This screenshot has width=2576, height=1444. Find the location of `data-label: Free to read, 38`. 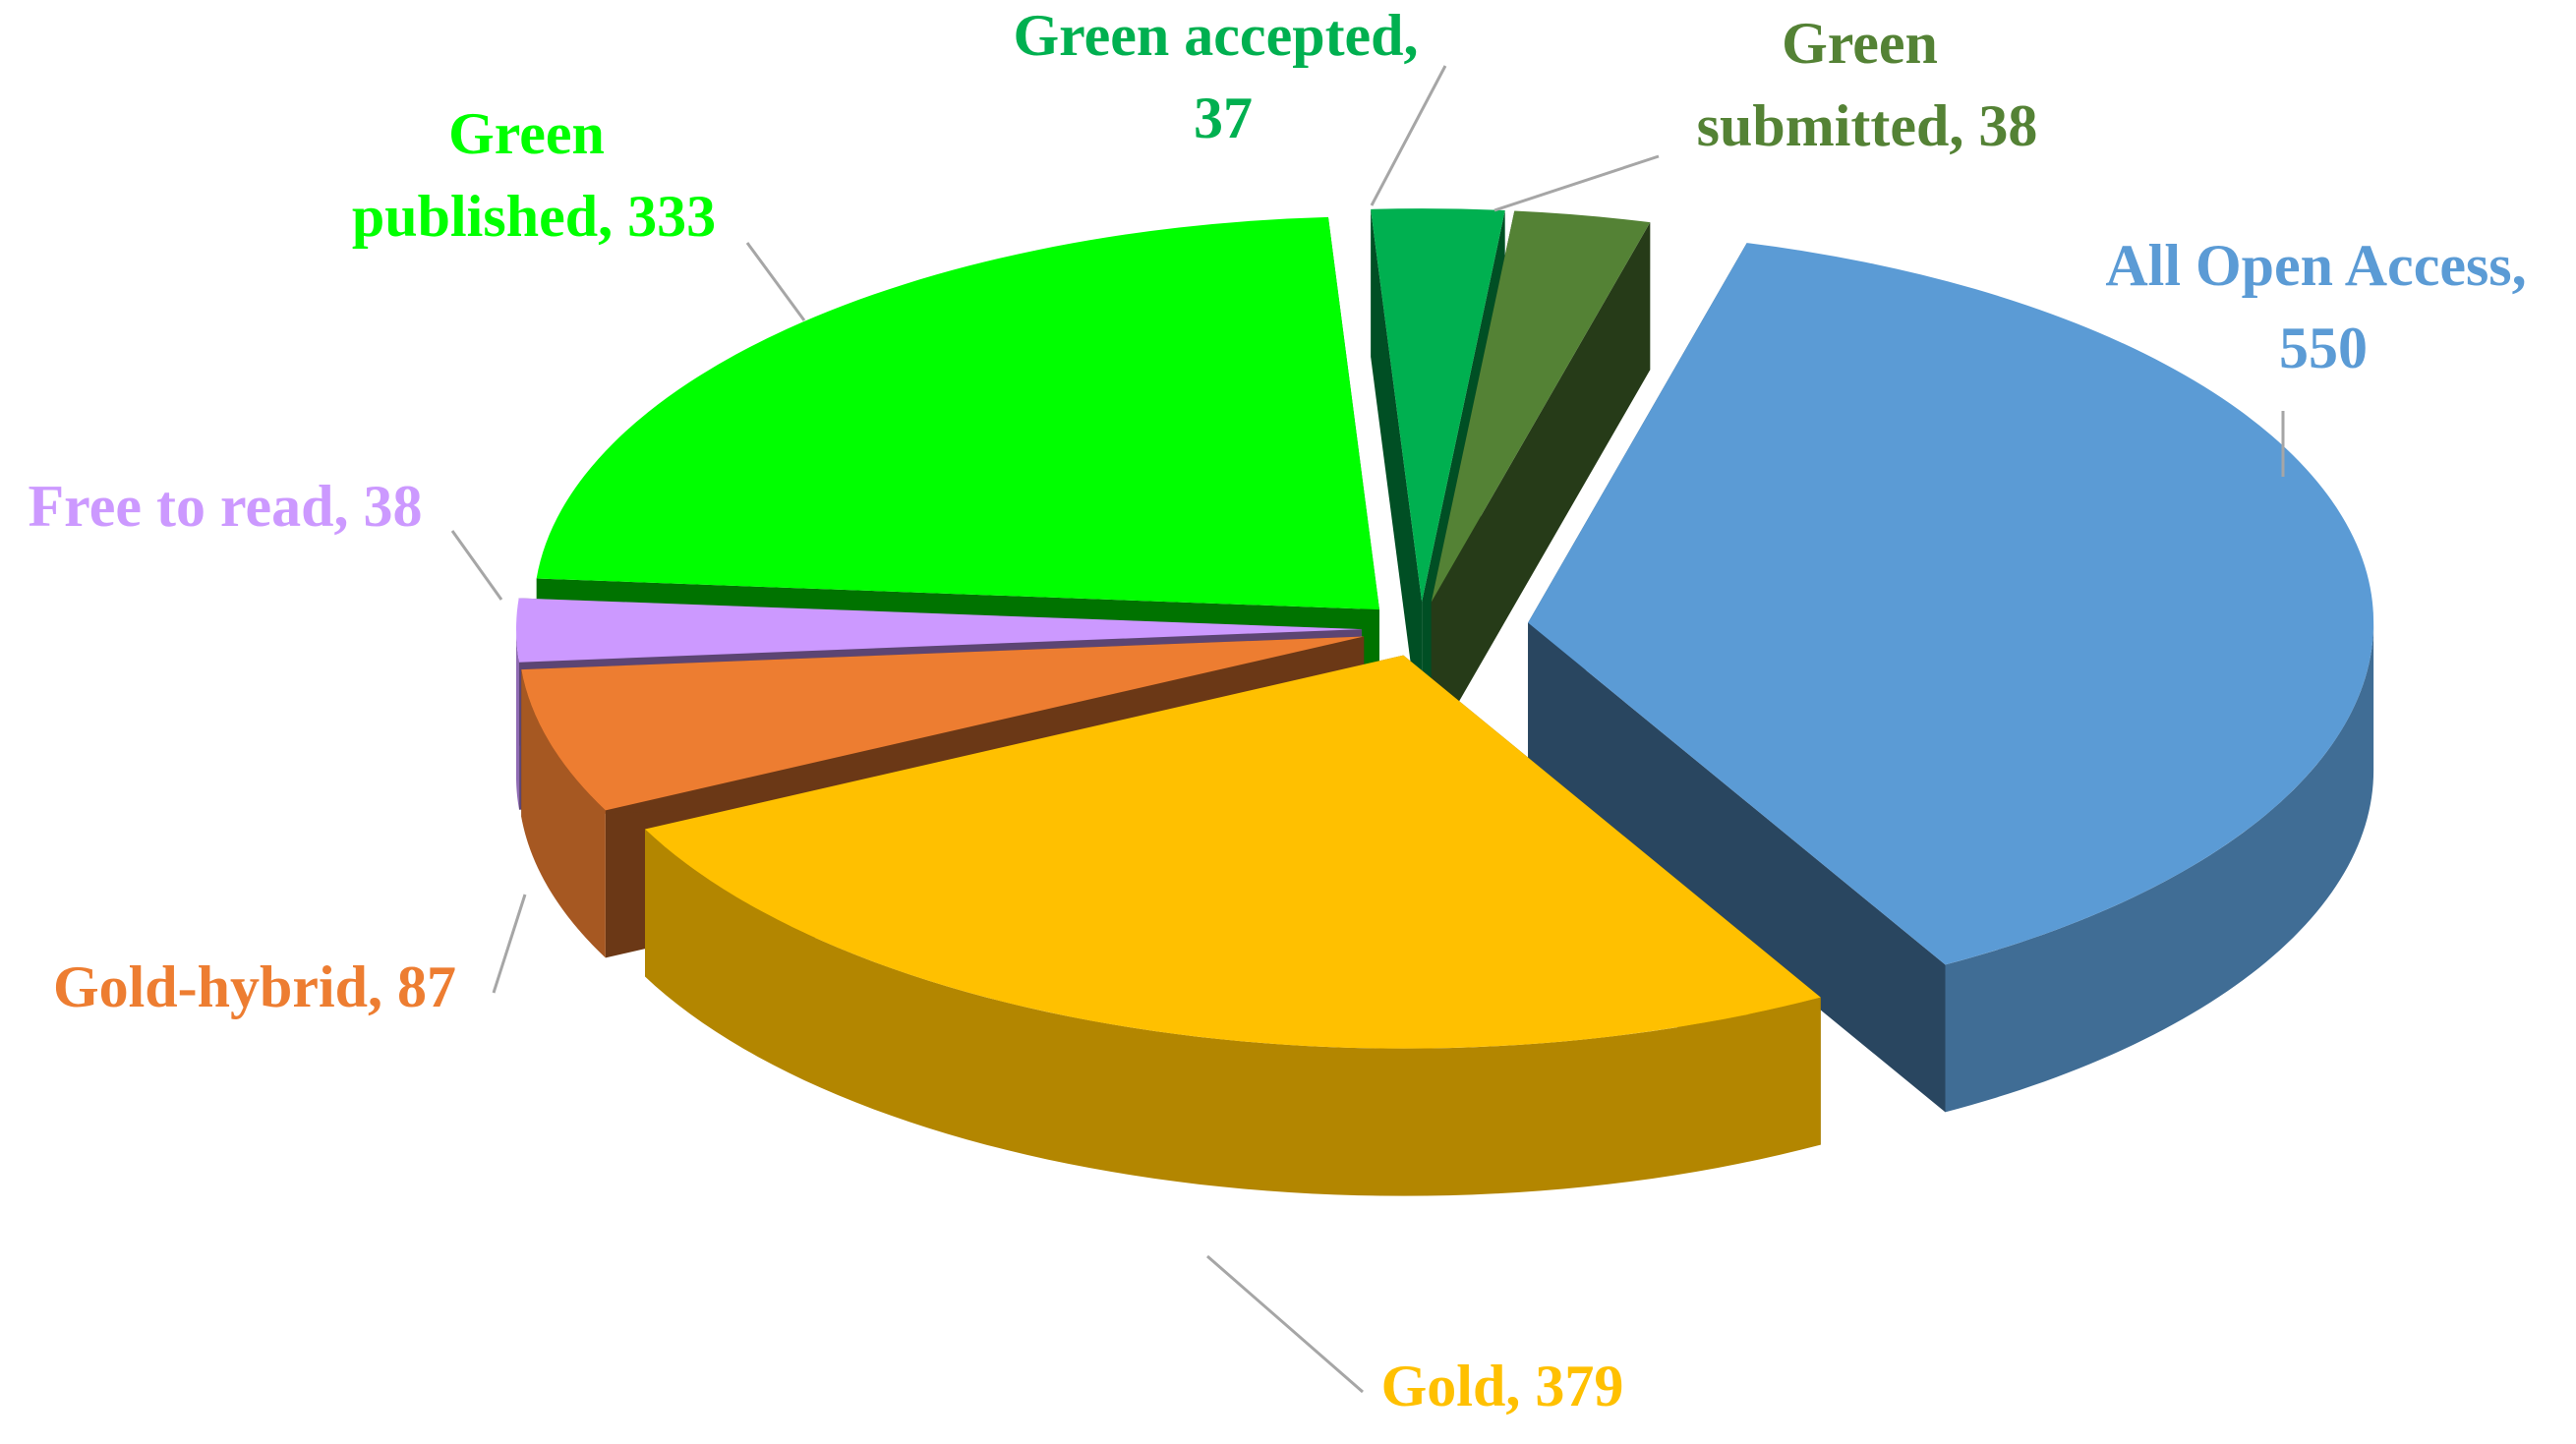

data-label: Free to read, 38 is located at coordinates (226, 506).